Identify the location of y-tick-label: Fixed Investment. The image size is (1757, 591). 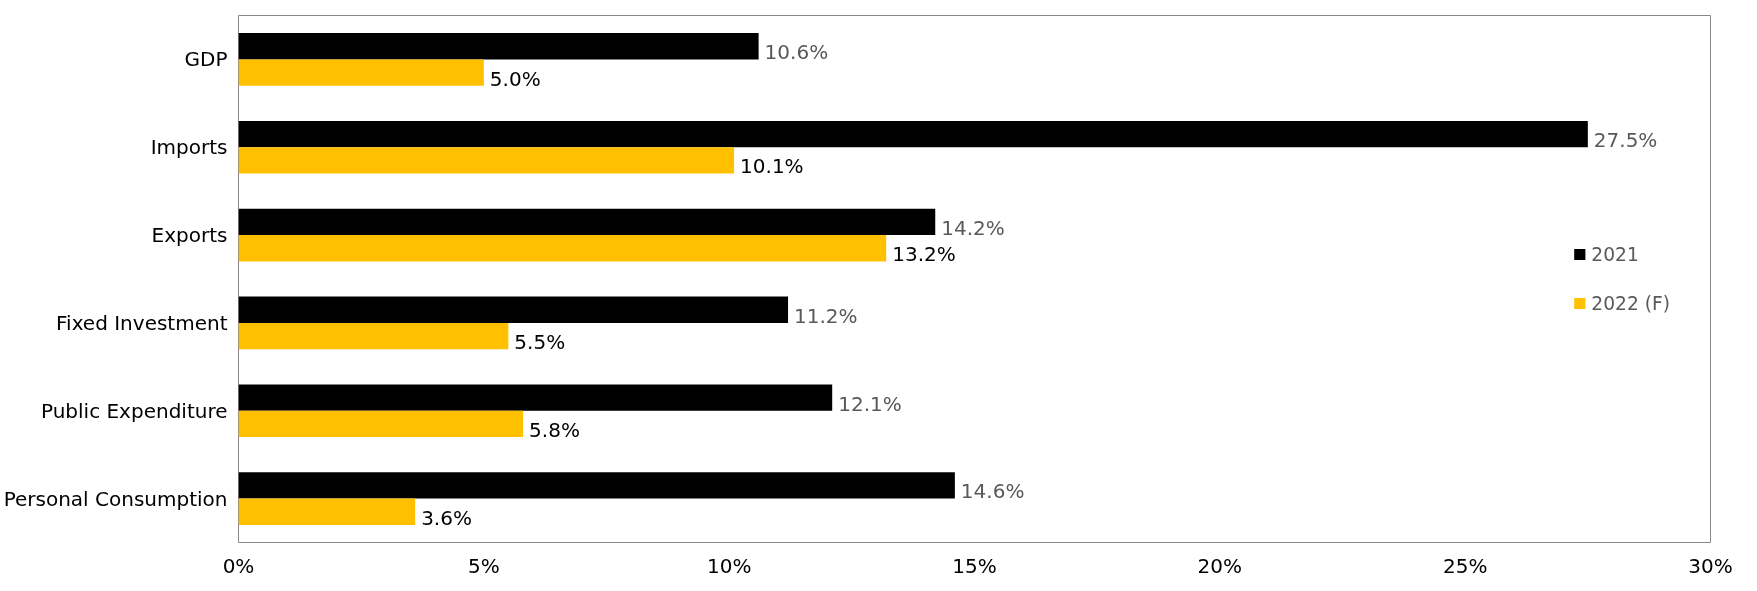
(142, 322).